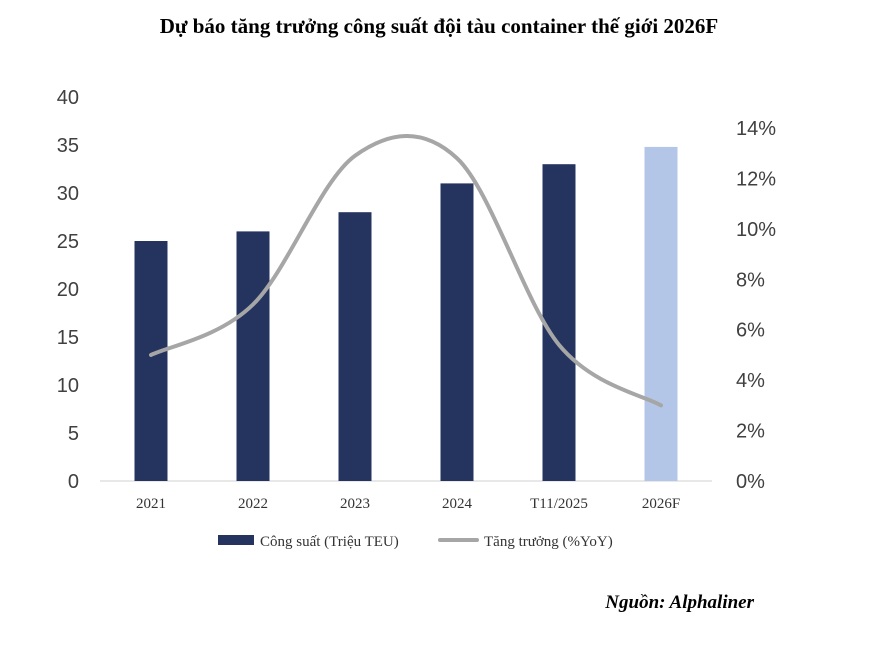 Image resolution: width=878 pixels, height=653 pixels. Describe the element at coordinates (68, 98) in the screenshot. I see `left-tick-label: 40` at that location.